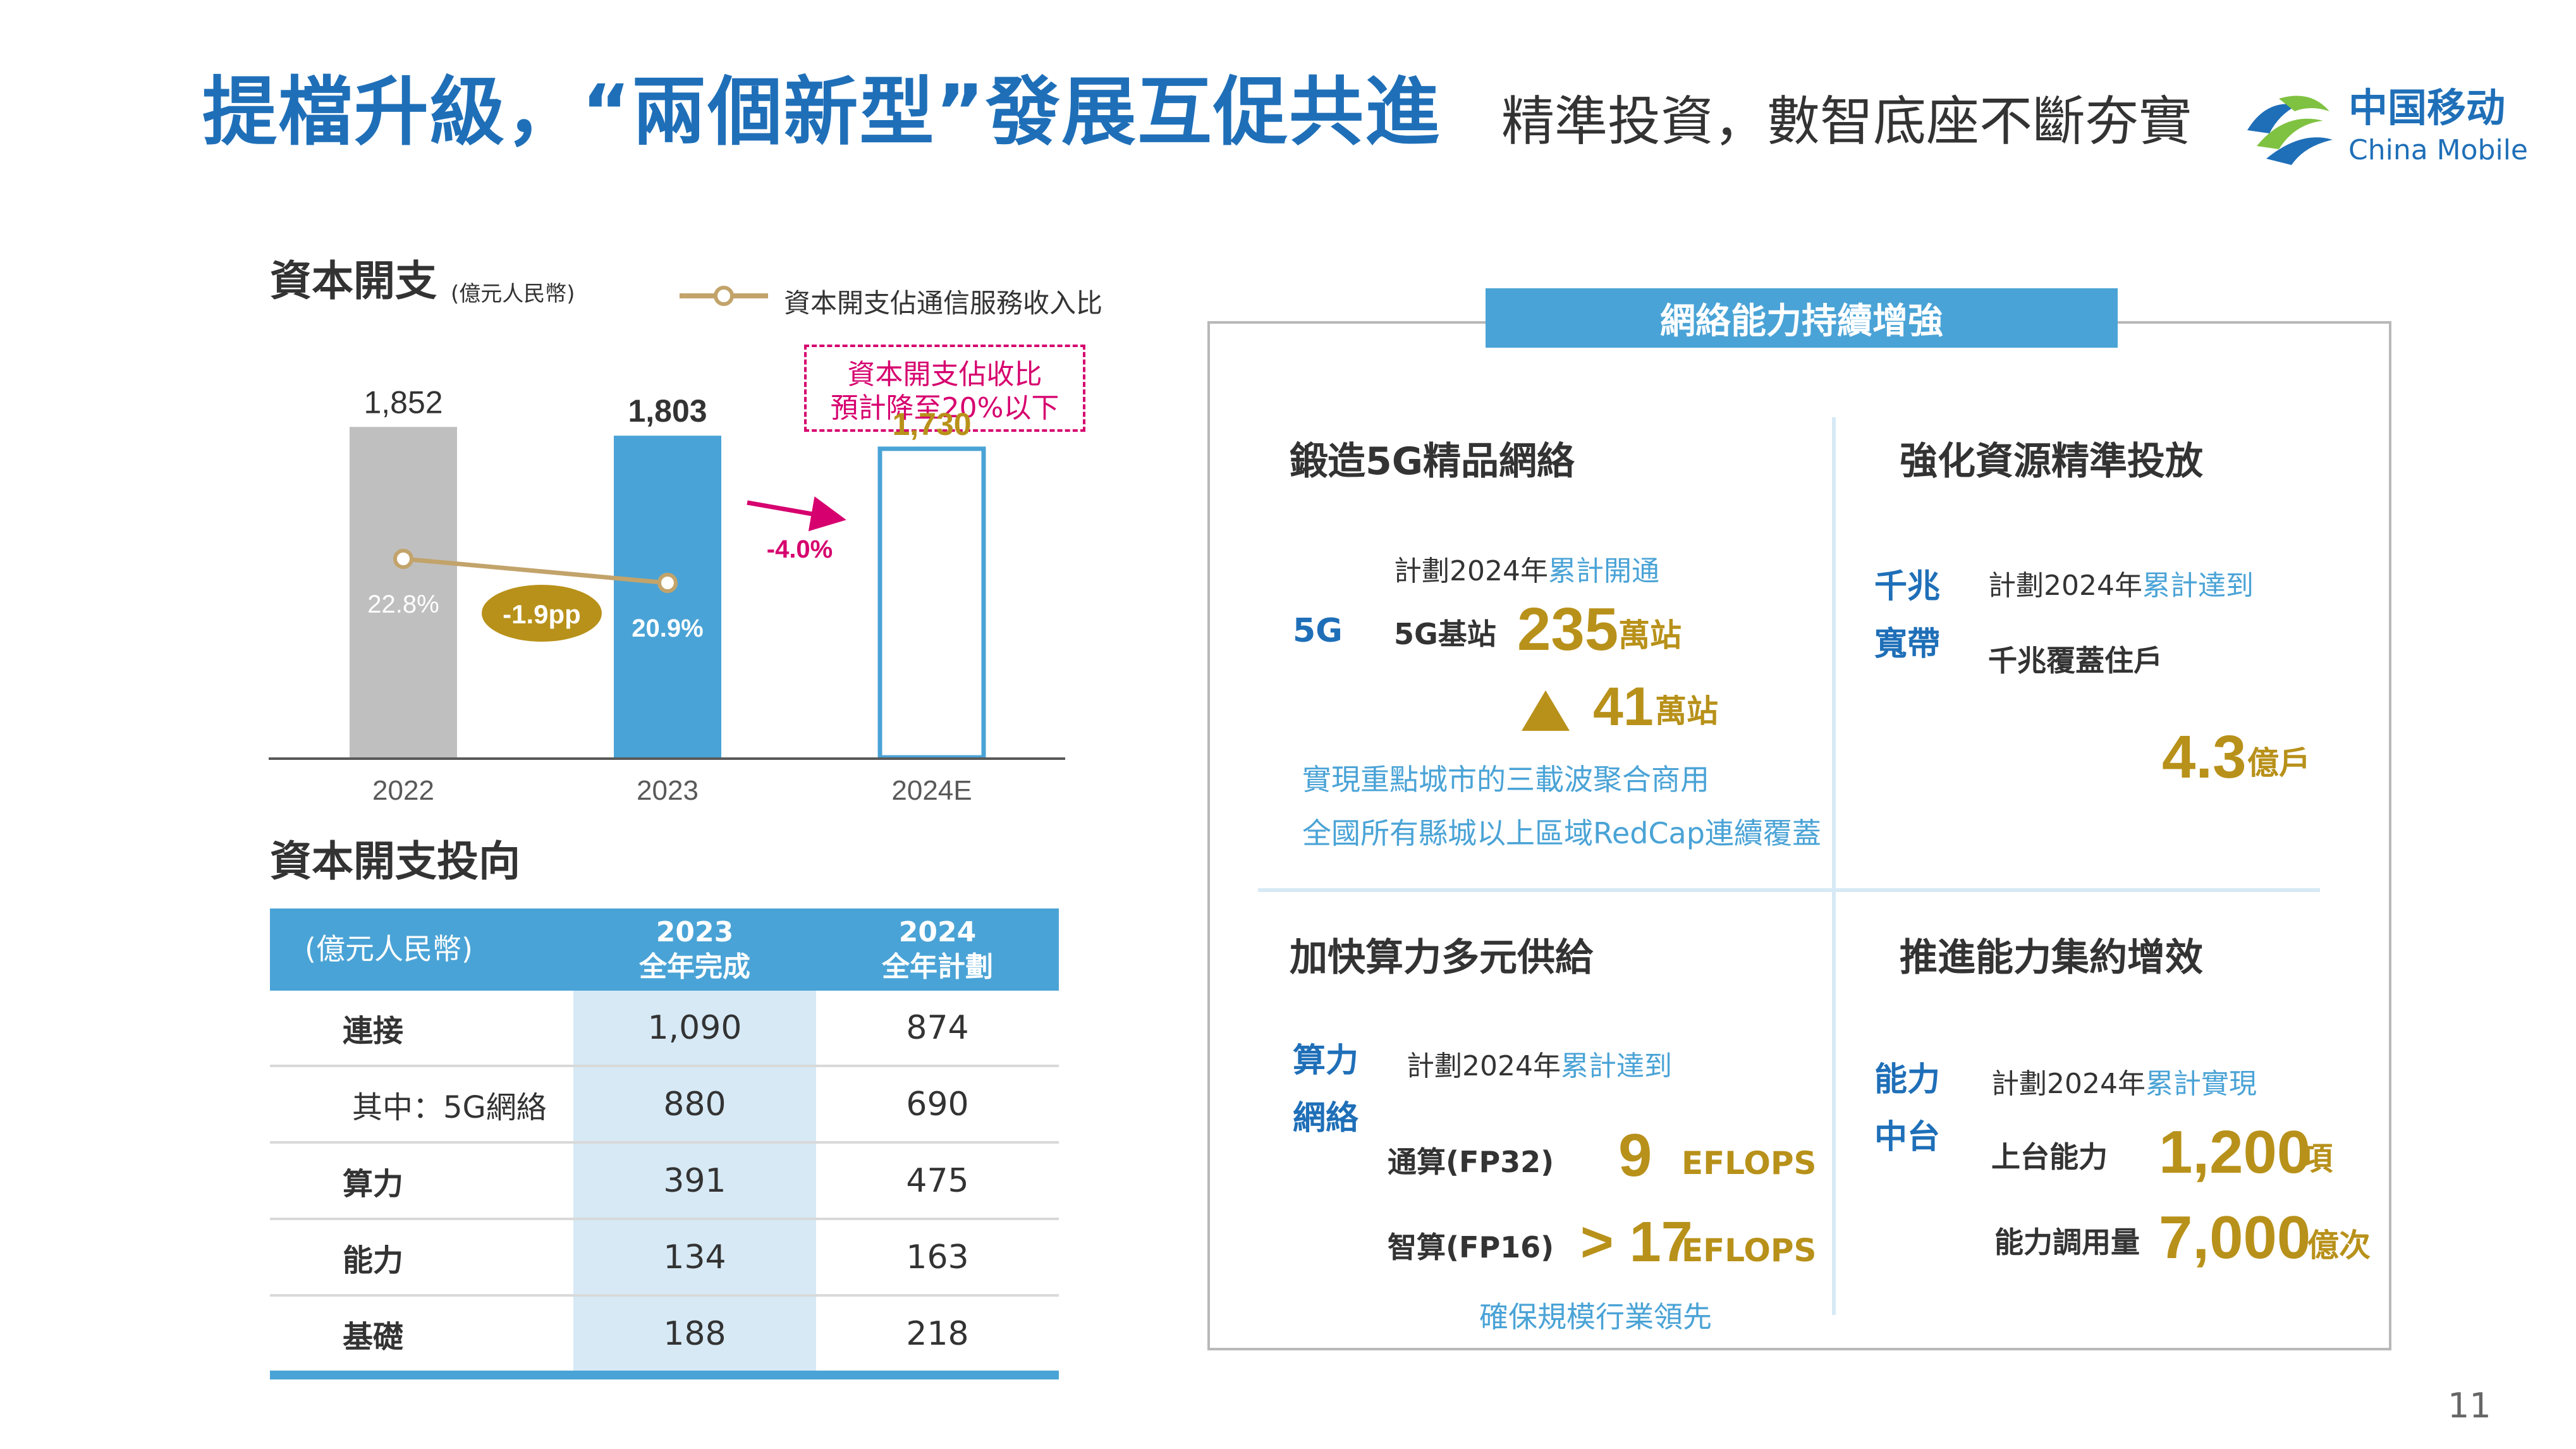 The height and width of the screenshot is (1449, 2576). I want to click on callout-line-1: 資本開支佔收比, so click(944, 374).